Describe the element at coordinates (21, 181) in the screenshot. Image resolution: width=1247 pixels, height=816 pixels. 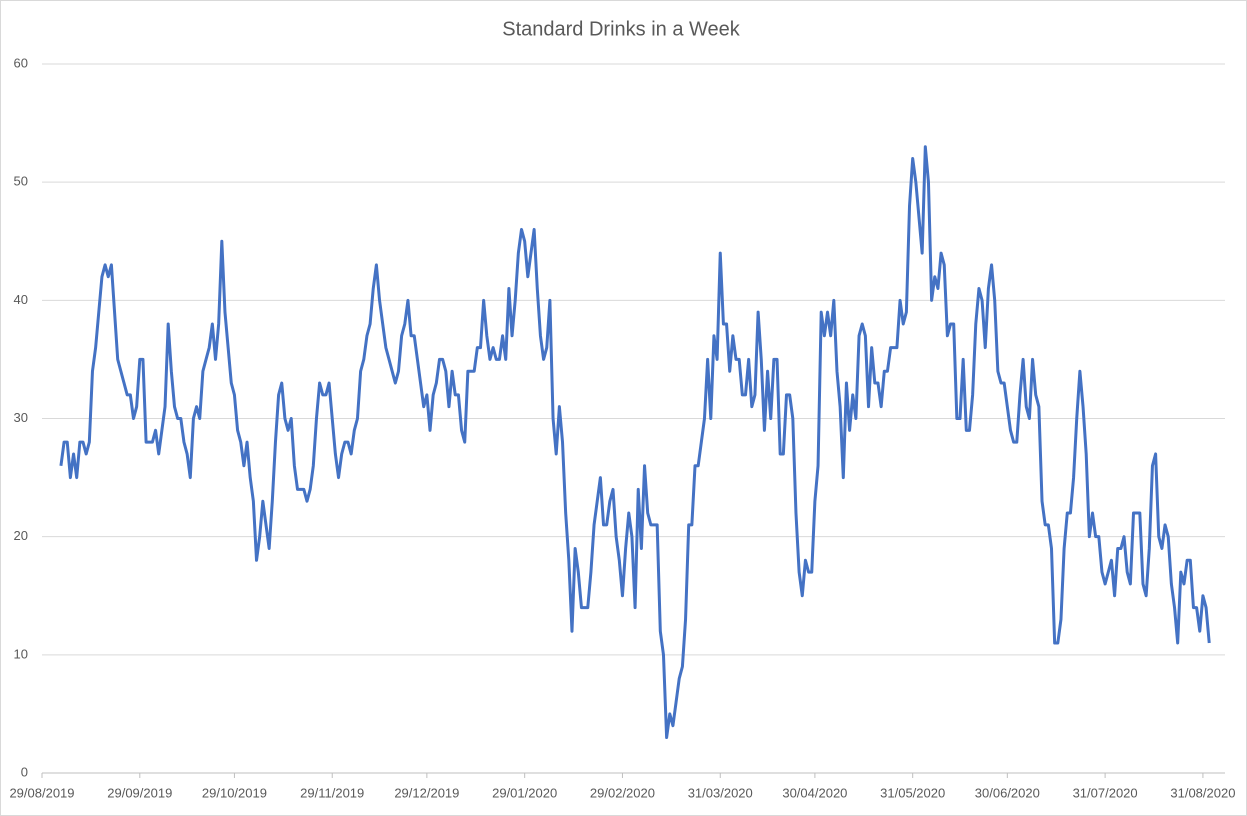
I see `y-tick-label: 50` at that location.